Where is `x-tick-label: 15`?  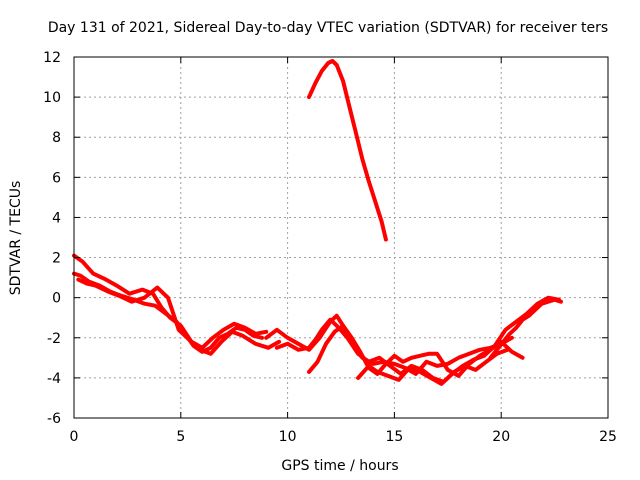
x-tick-label: 15 is located at coordinates (394, 437).